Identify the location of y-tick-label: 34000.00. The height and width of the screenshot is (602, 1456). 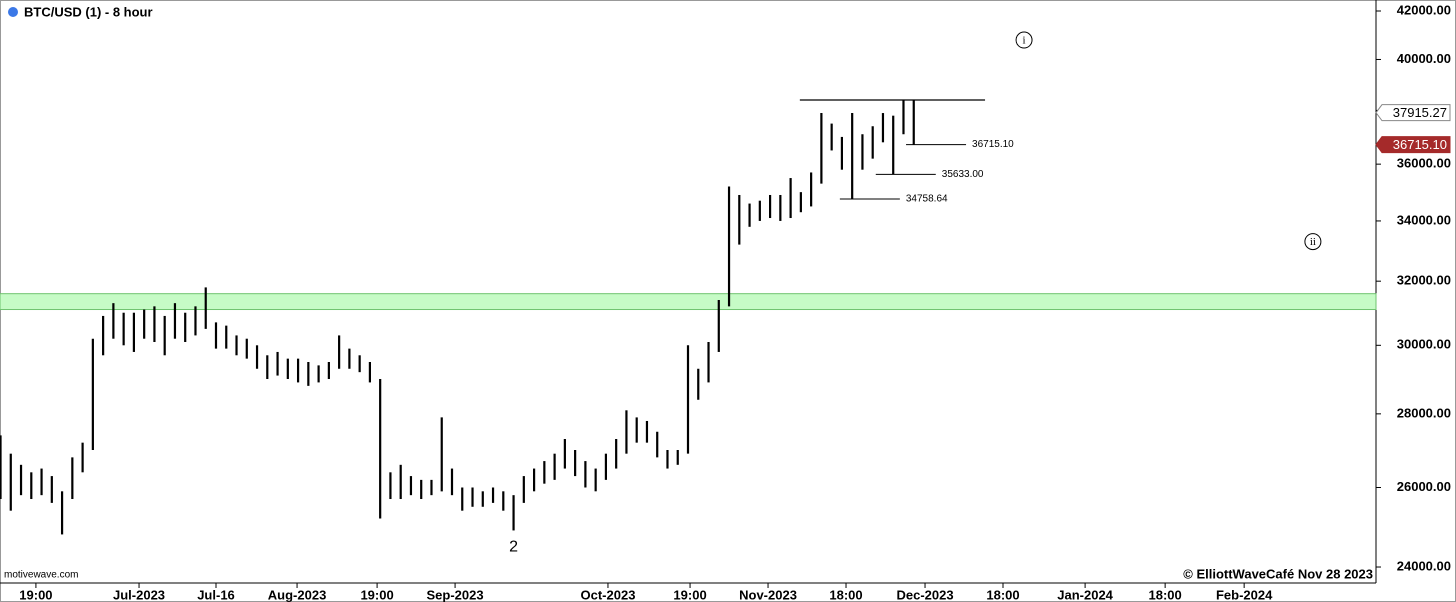
(1424, 219).